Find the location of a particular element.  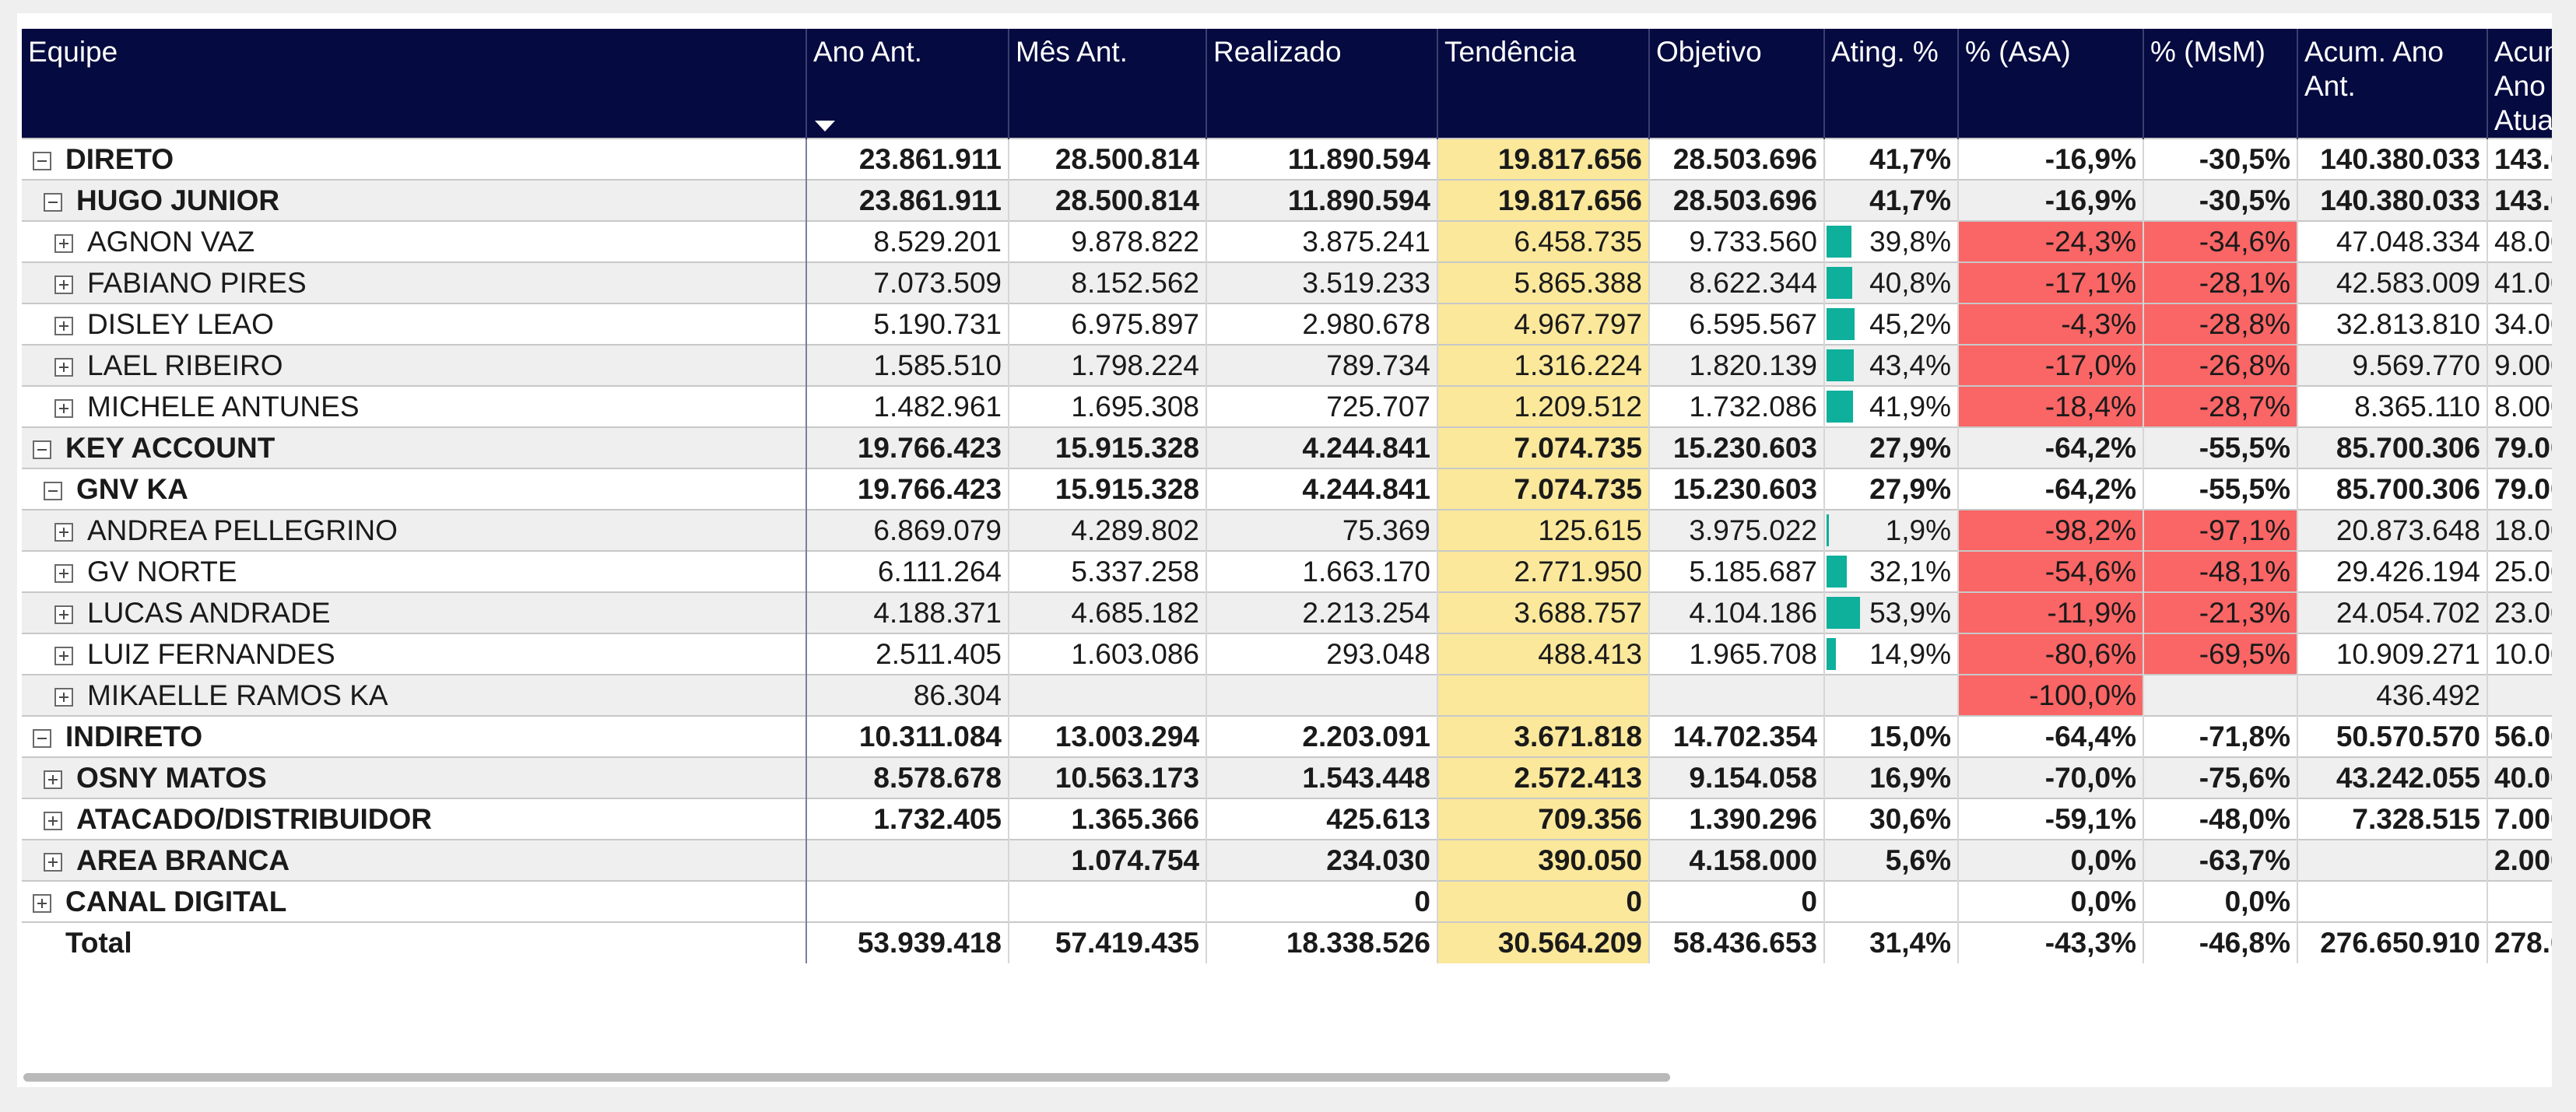

cell-value: 79.000.000 is located at coordinates (2523, 488).